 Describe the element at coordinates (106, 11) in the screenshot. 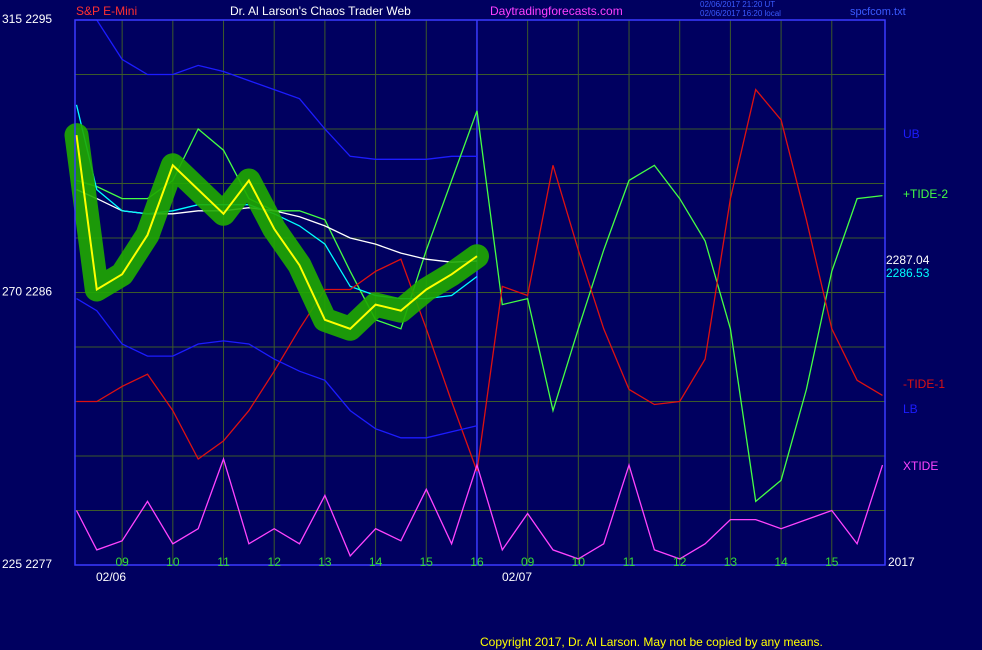

I see `instrument: S&P E-Mini` at that location.